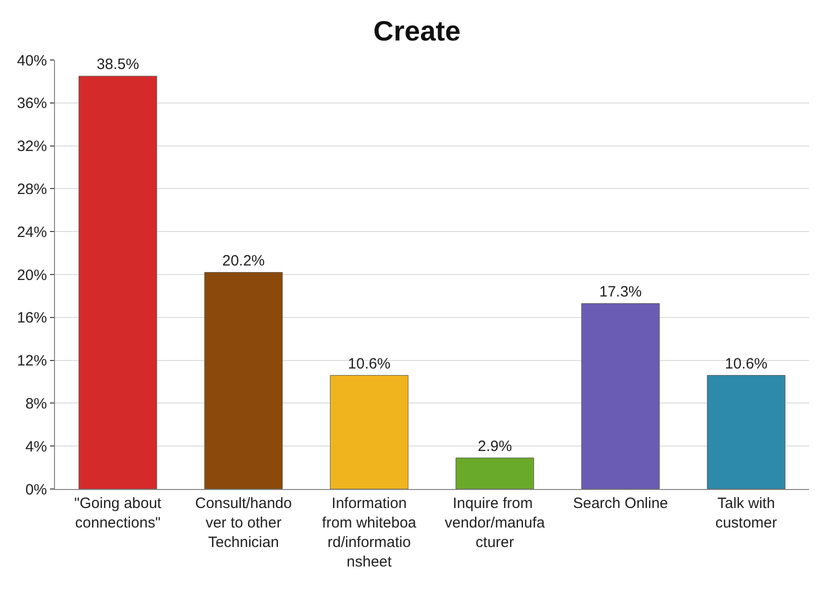 This screenshot has height=594, width=834. Describe the element at coordinates (31, 103) in the screenshot. I see `y-tick-label: 36%` at that location.